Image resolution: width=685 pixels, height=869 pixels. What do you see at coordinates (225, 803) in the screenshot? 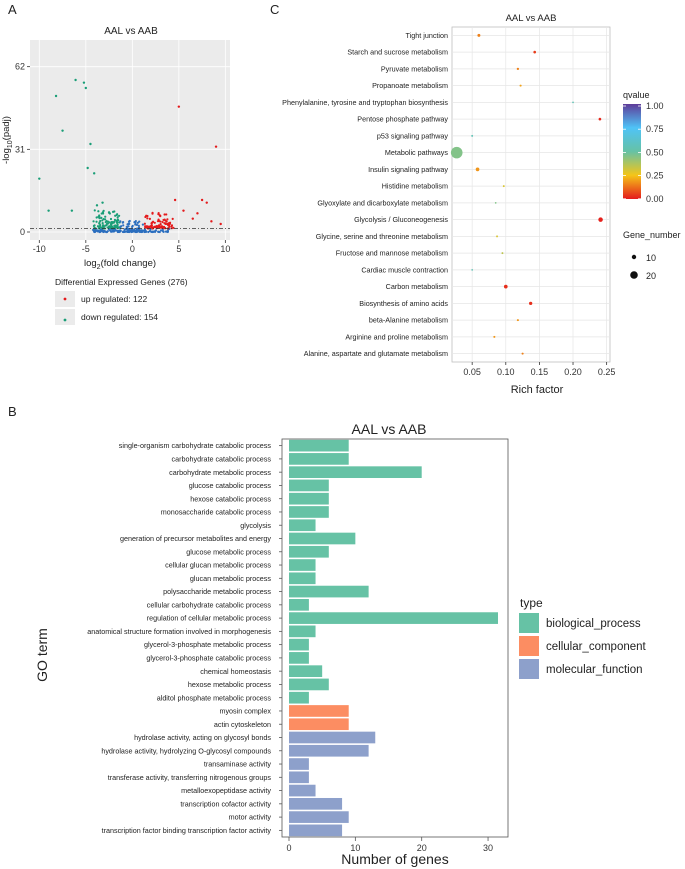
I see `go-category-label: transcription cofactor activity` at bounding box center [225, 803].